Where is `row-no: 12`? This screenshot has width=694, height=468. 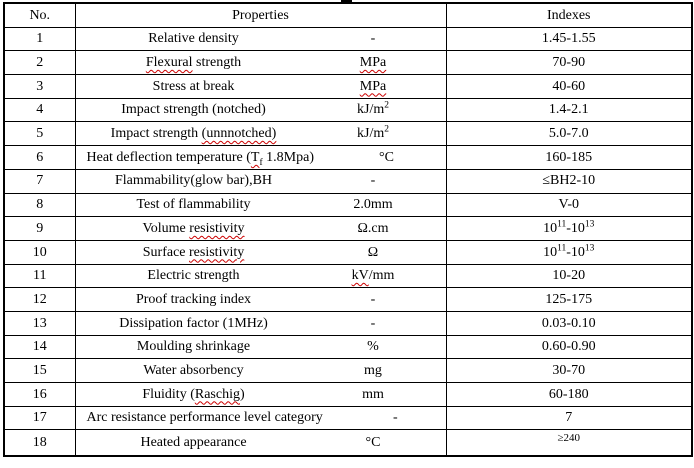 row-no: 12 is located at coordinates (39, 299).